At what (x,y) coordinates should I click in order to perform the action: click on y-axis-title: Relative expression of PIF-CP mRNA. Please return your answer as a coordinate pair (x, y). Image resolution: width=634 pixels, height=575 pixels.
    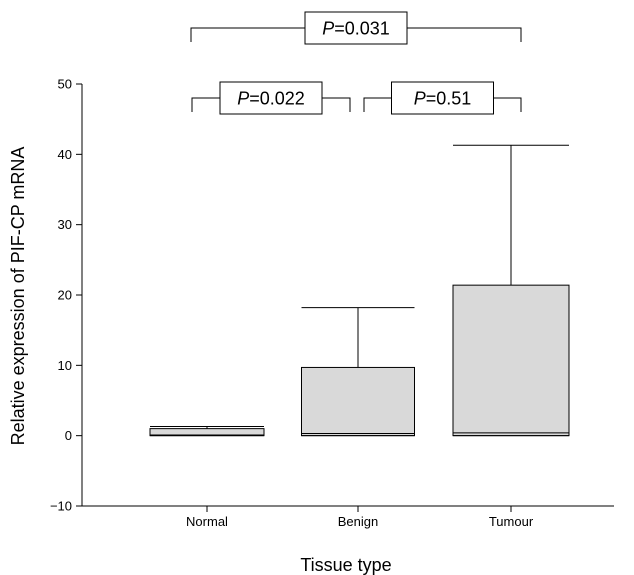
    Looking at the image, I should click on (18, 296).